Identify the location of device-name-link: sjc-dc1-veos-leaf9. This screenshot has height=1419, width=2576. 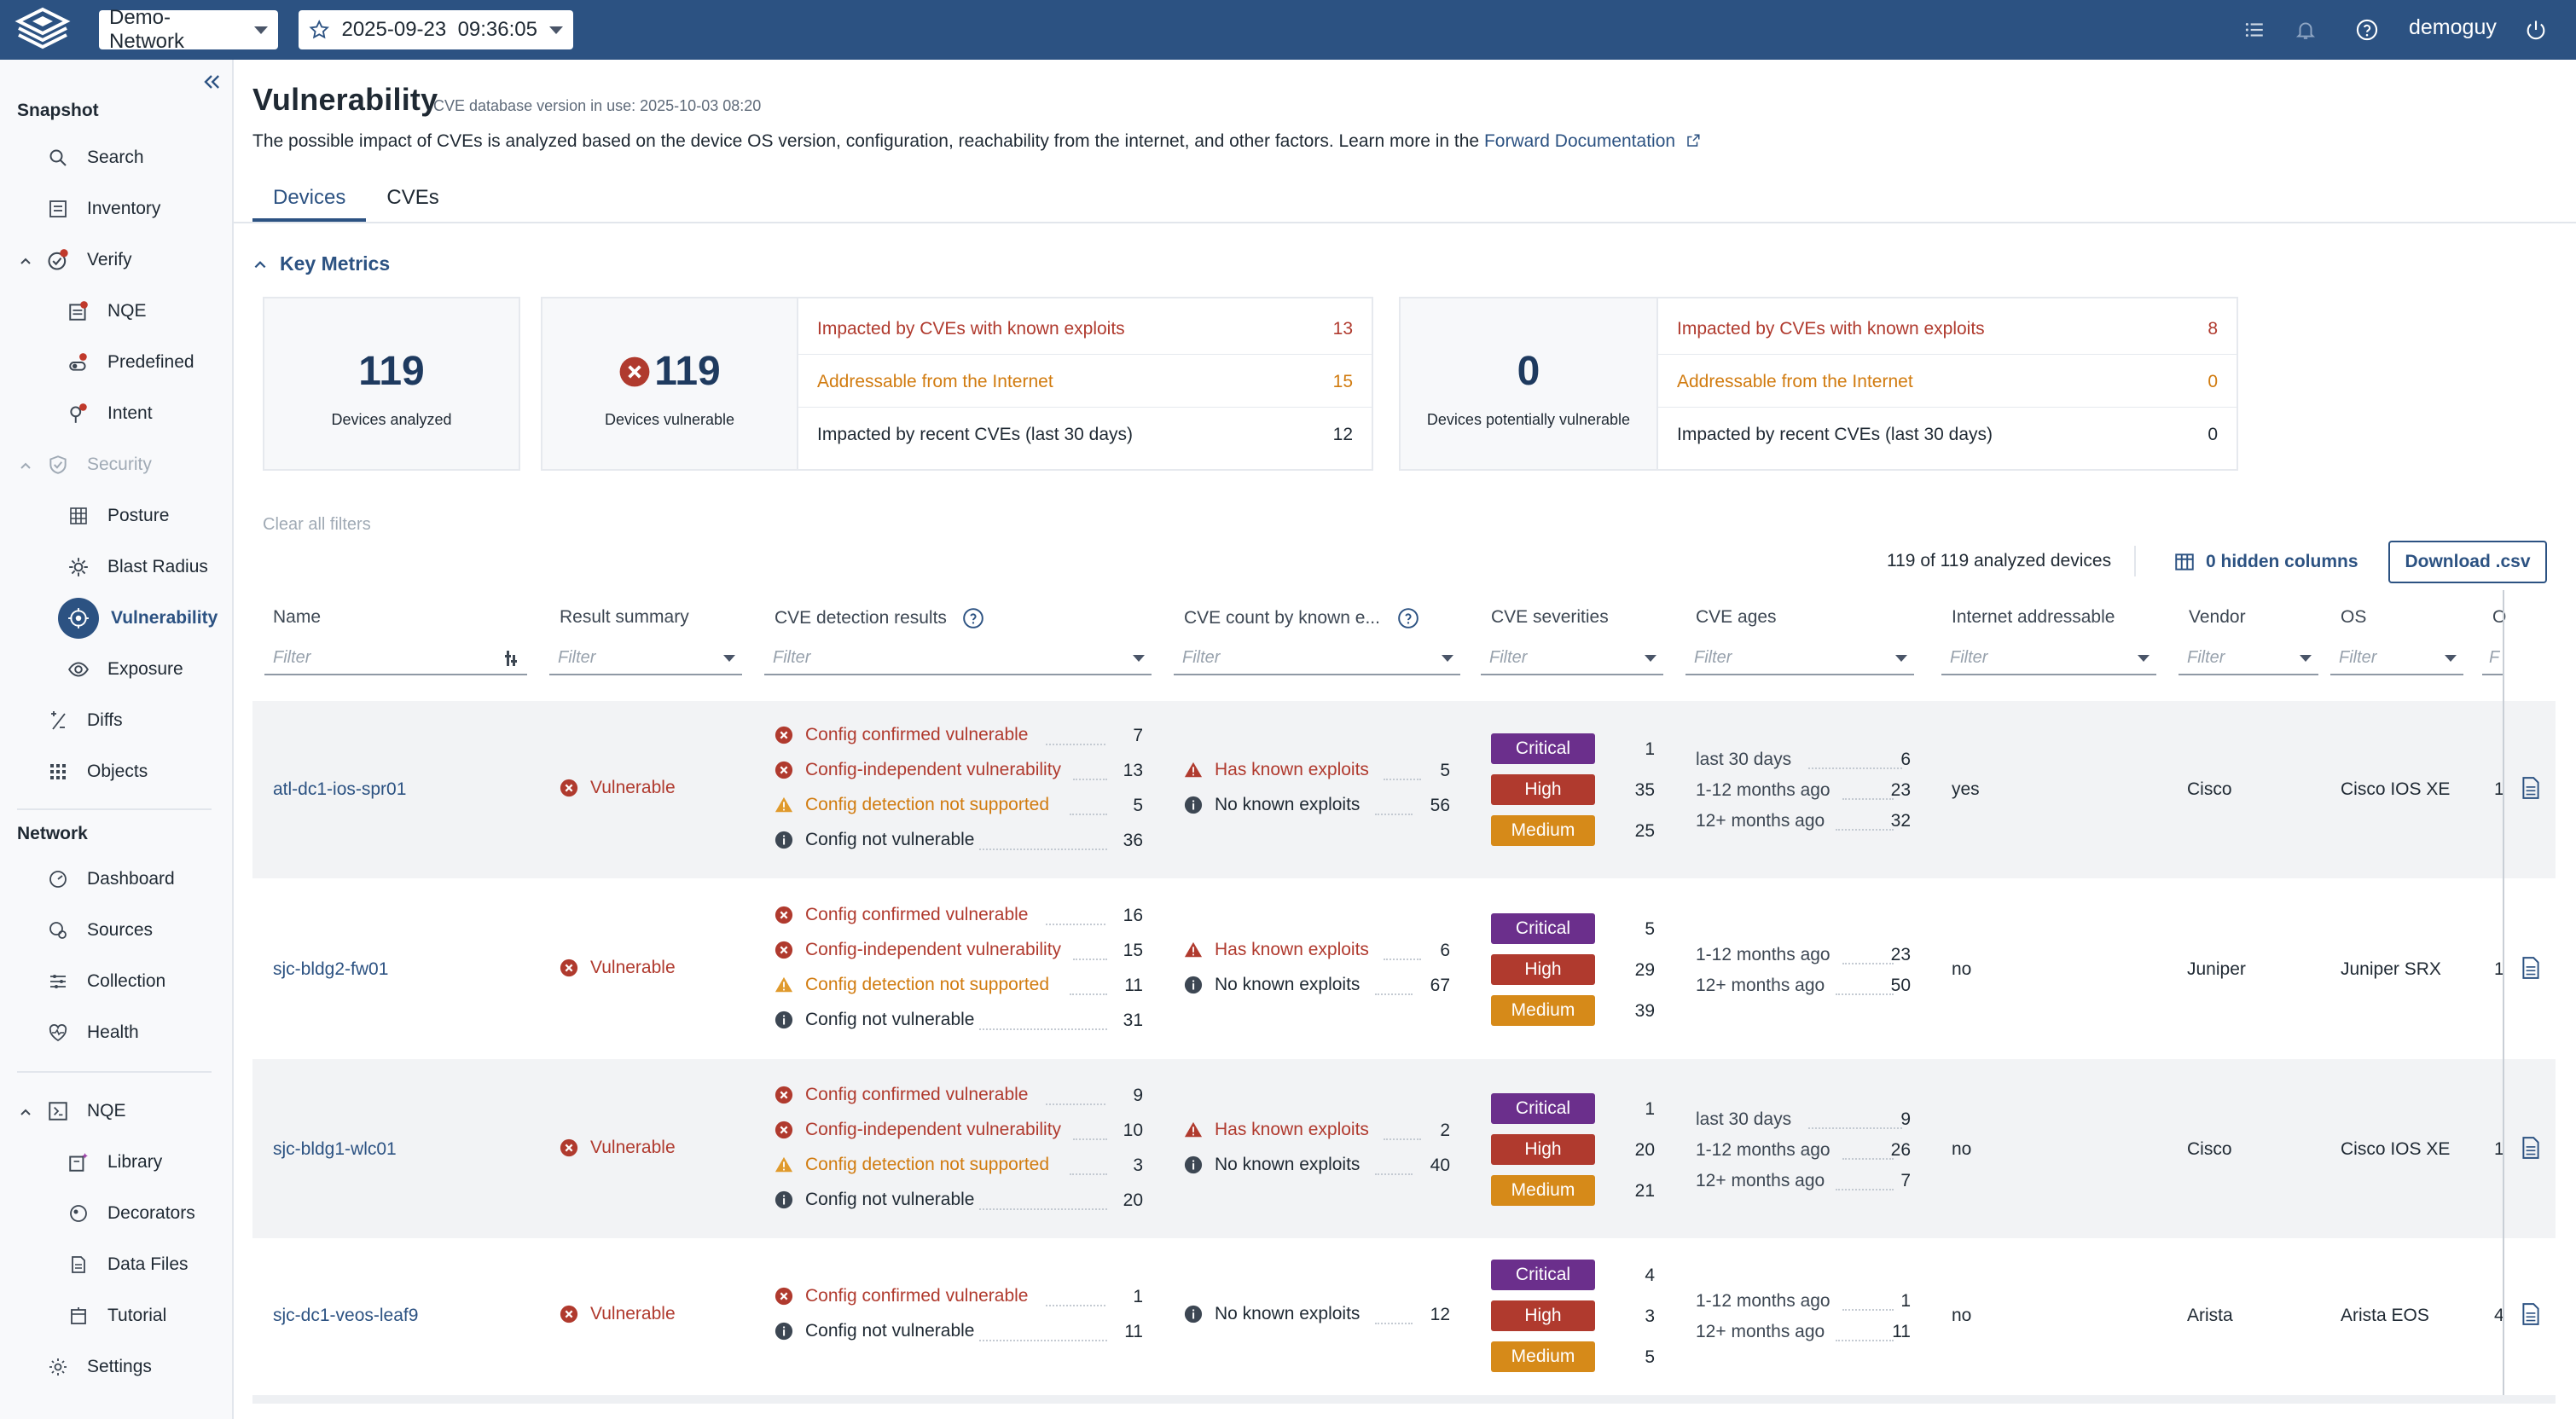
(346, 1316).